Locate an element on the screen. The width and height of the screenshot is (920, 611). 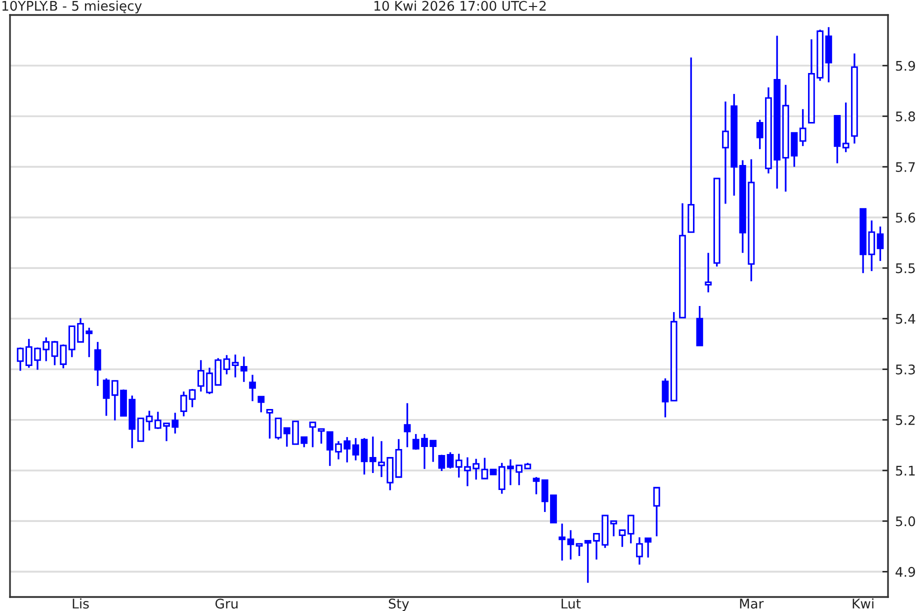
y-tick-label: 5.1 is located at coordinates (905, 471).